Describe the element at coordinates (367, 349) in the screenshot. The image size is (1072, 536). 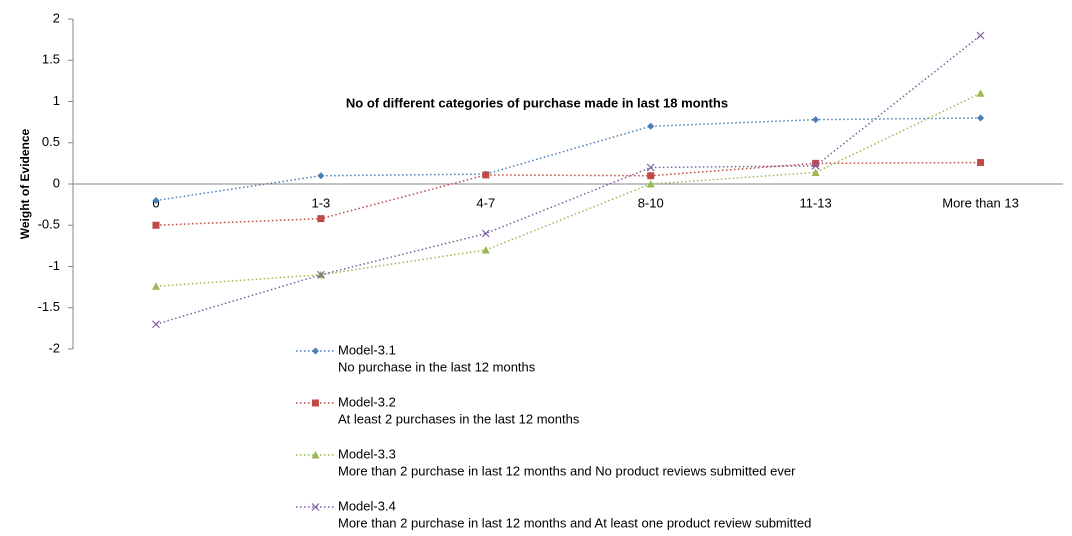
I see `legend-label: Model-3.1` at that location.